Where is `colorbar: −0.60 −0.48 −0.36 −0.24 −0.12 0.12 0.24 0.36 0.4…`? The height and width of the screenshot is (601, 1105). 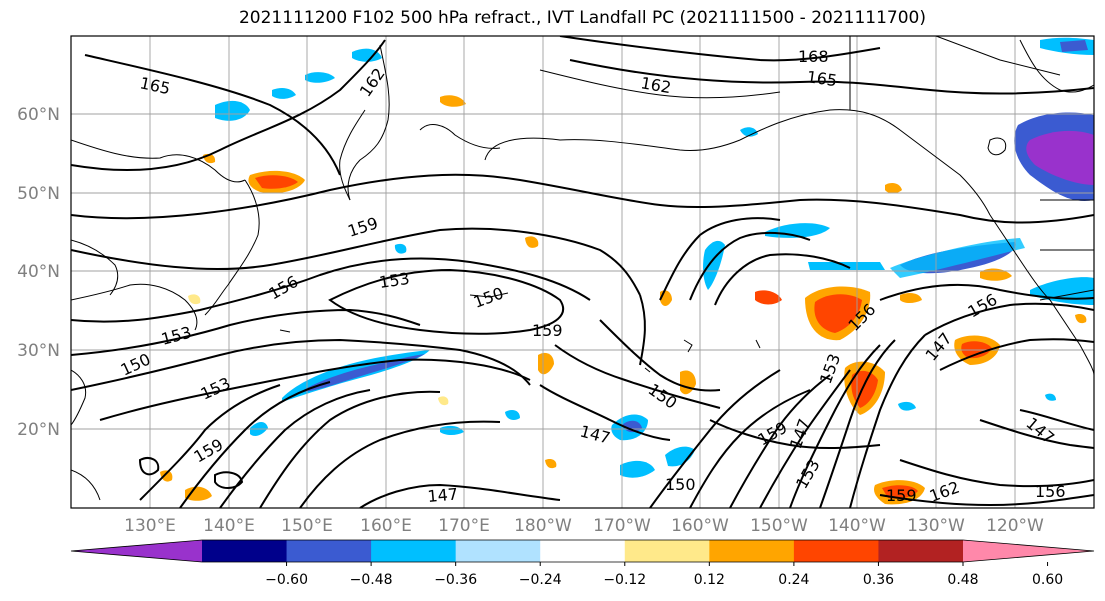
colorbar: −0.60 −0.48 −0.36 −0.24 −0.12 0.12 0.24 0.36 0.4… is located at coordinates (582, 563).